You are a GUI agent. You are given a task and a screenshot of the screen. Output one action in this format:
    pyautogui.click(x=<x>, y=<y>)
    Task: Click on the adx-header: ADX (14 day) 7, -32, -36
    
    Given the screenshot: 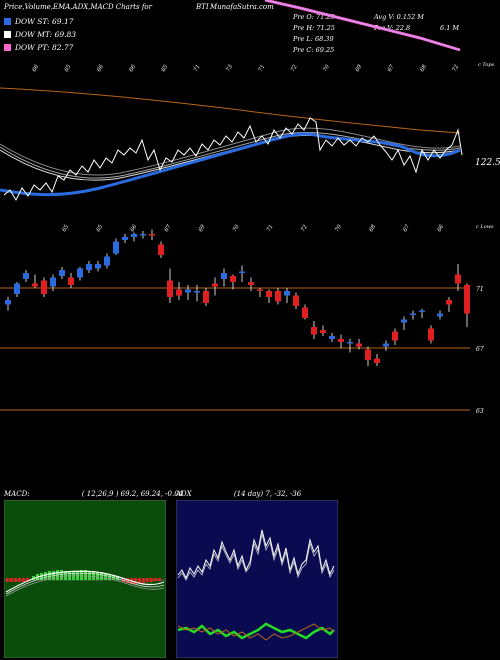 What is the action you would take?
    pyautogui.click(x=238, y=494)
    